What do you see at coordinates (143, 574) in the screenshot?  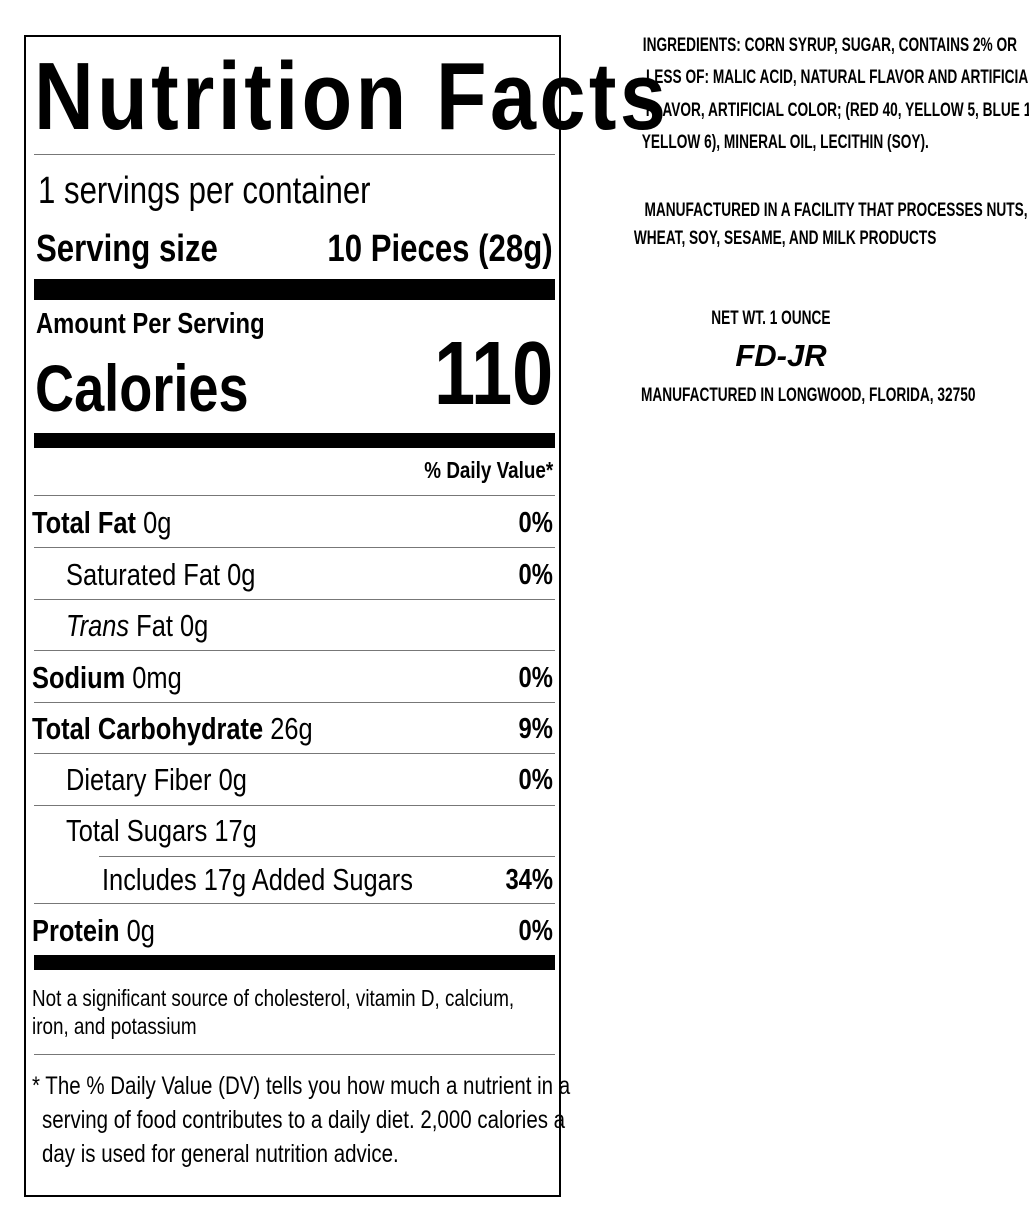 I see `nutrient-name: Saturated Fat` at bounding box center [143, 574].